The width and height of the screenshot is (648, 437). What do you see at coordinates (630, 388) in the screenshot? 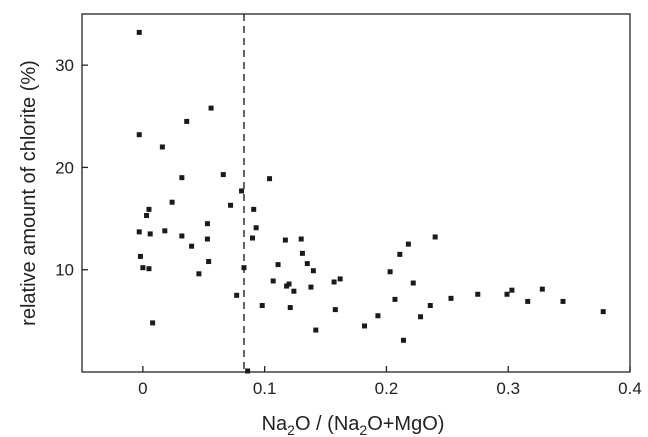
I see `x-tick-label: 0.4` at bounding box center [630, 388].